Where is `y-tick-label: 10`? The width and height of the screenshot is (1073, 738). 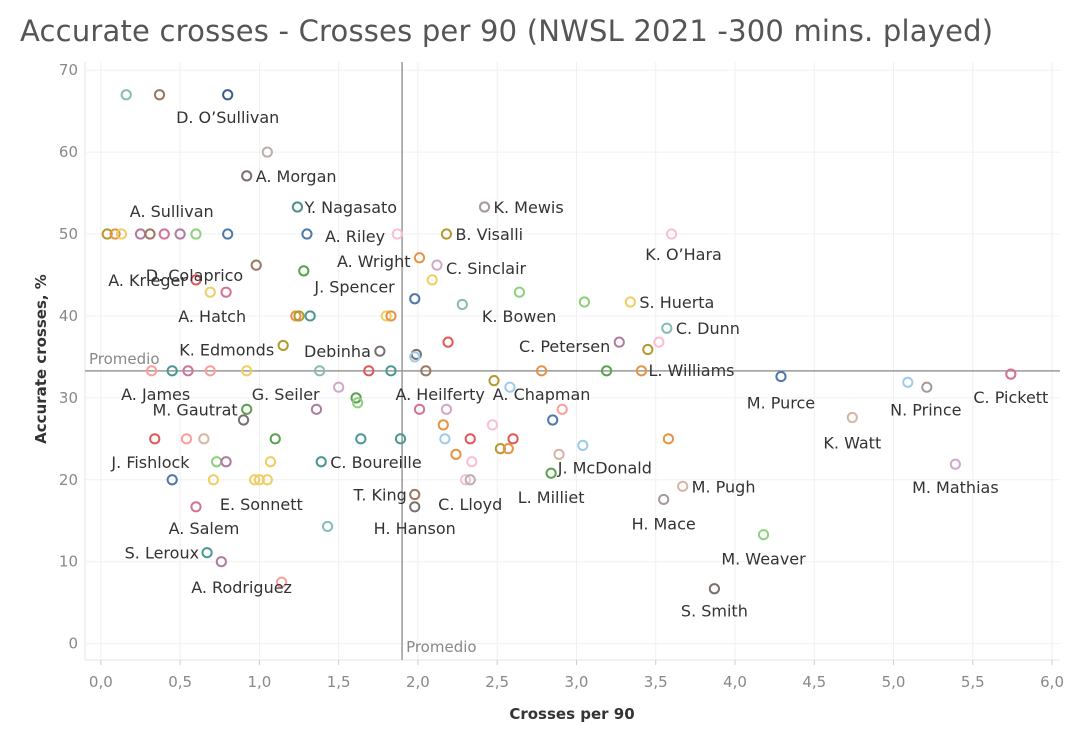
y-tick-label: 10 is located at coordinates (68, 562).